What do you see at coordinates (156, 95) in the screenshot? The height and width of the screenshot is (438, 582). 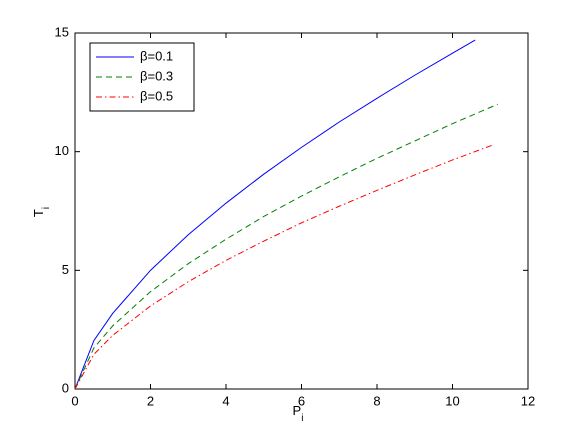 I see `legend-label: β=0.5` at bounding box center [156, 95].